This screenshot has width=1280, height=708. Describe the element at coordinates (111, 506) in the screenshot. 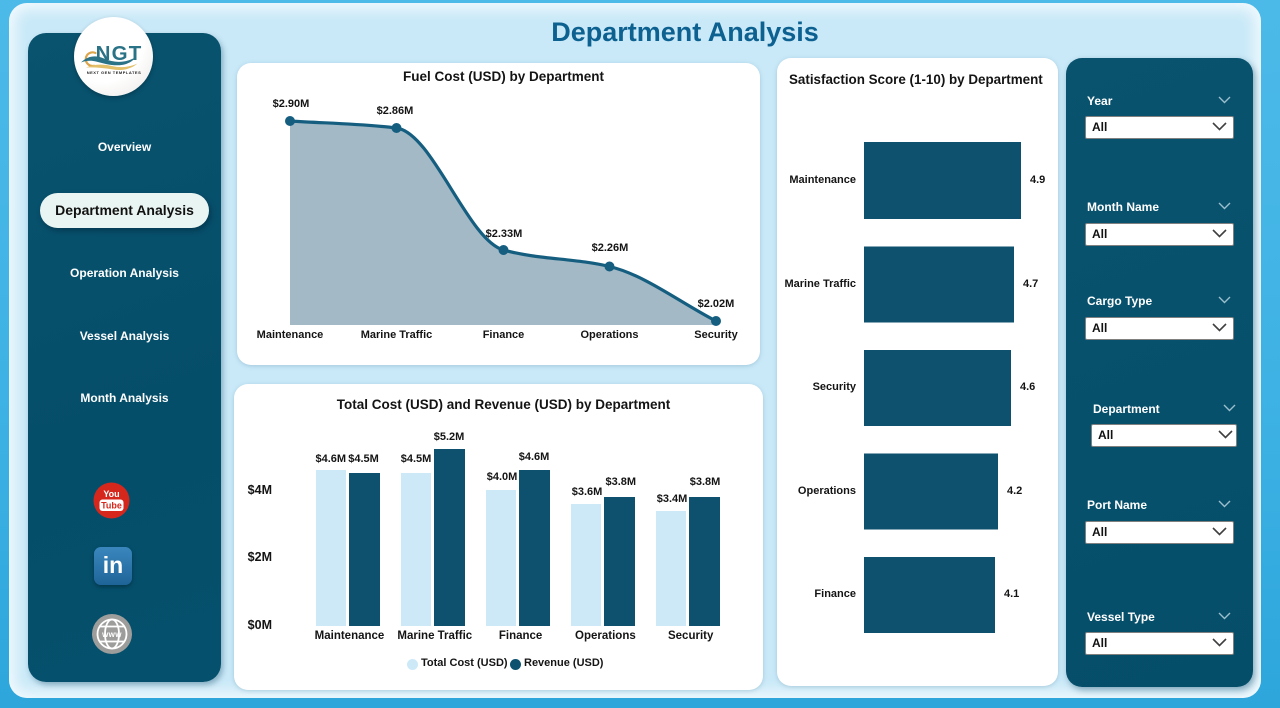

I see `svg-text: Tube` at that location.